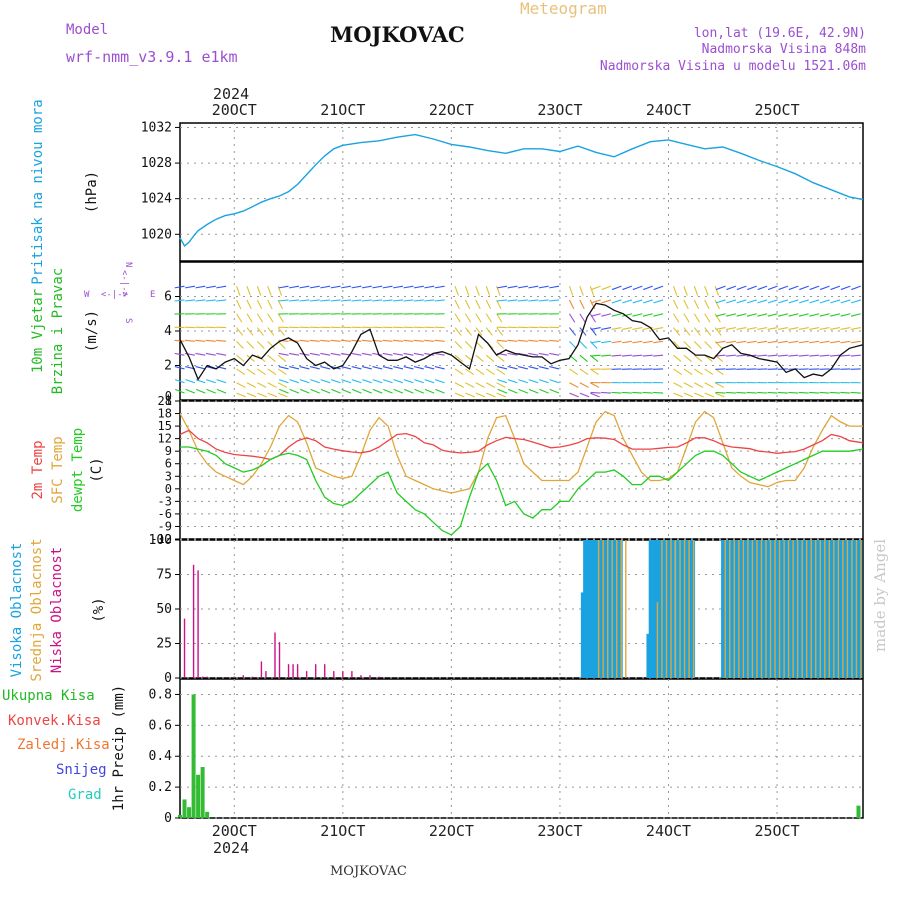 The width and height of the screenshot is (900, 900). What do you see at coordinates (164, 575) in the screenshot?
I see `y-tick-label: 75` at bounding box center [164, 575].